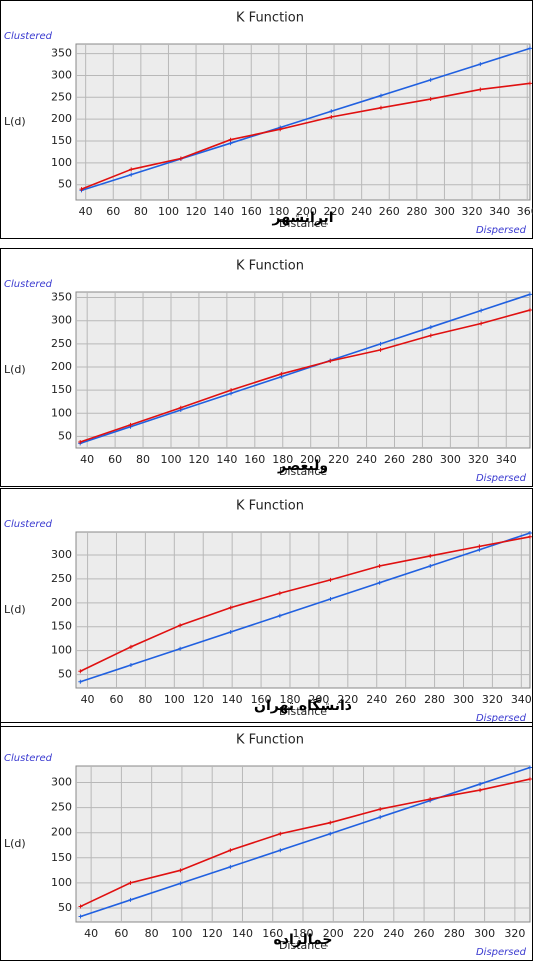 The height and width of the screenshot is (961, 533). What do you see at coordinates (361, 211) in the screenshot?
I see `x-tick-label: 240` at bounding box center [361, 211].